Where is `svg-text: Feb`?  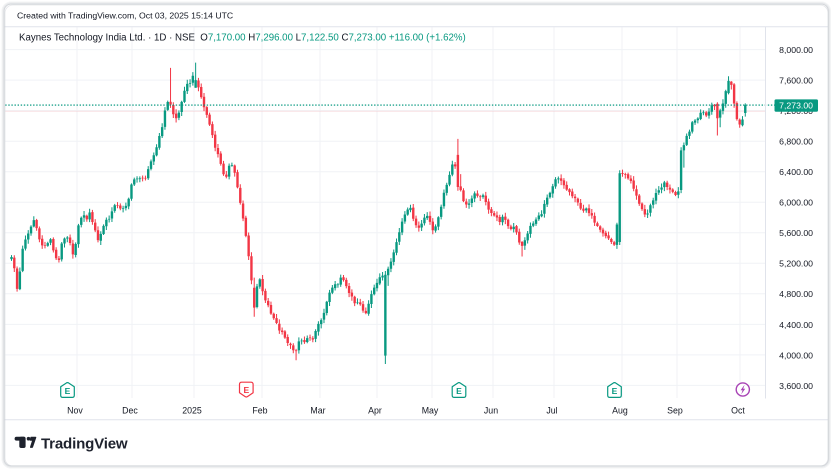 svg-text: Feb is located at coordinates (259, 410).